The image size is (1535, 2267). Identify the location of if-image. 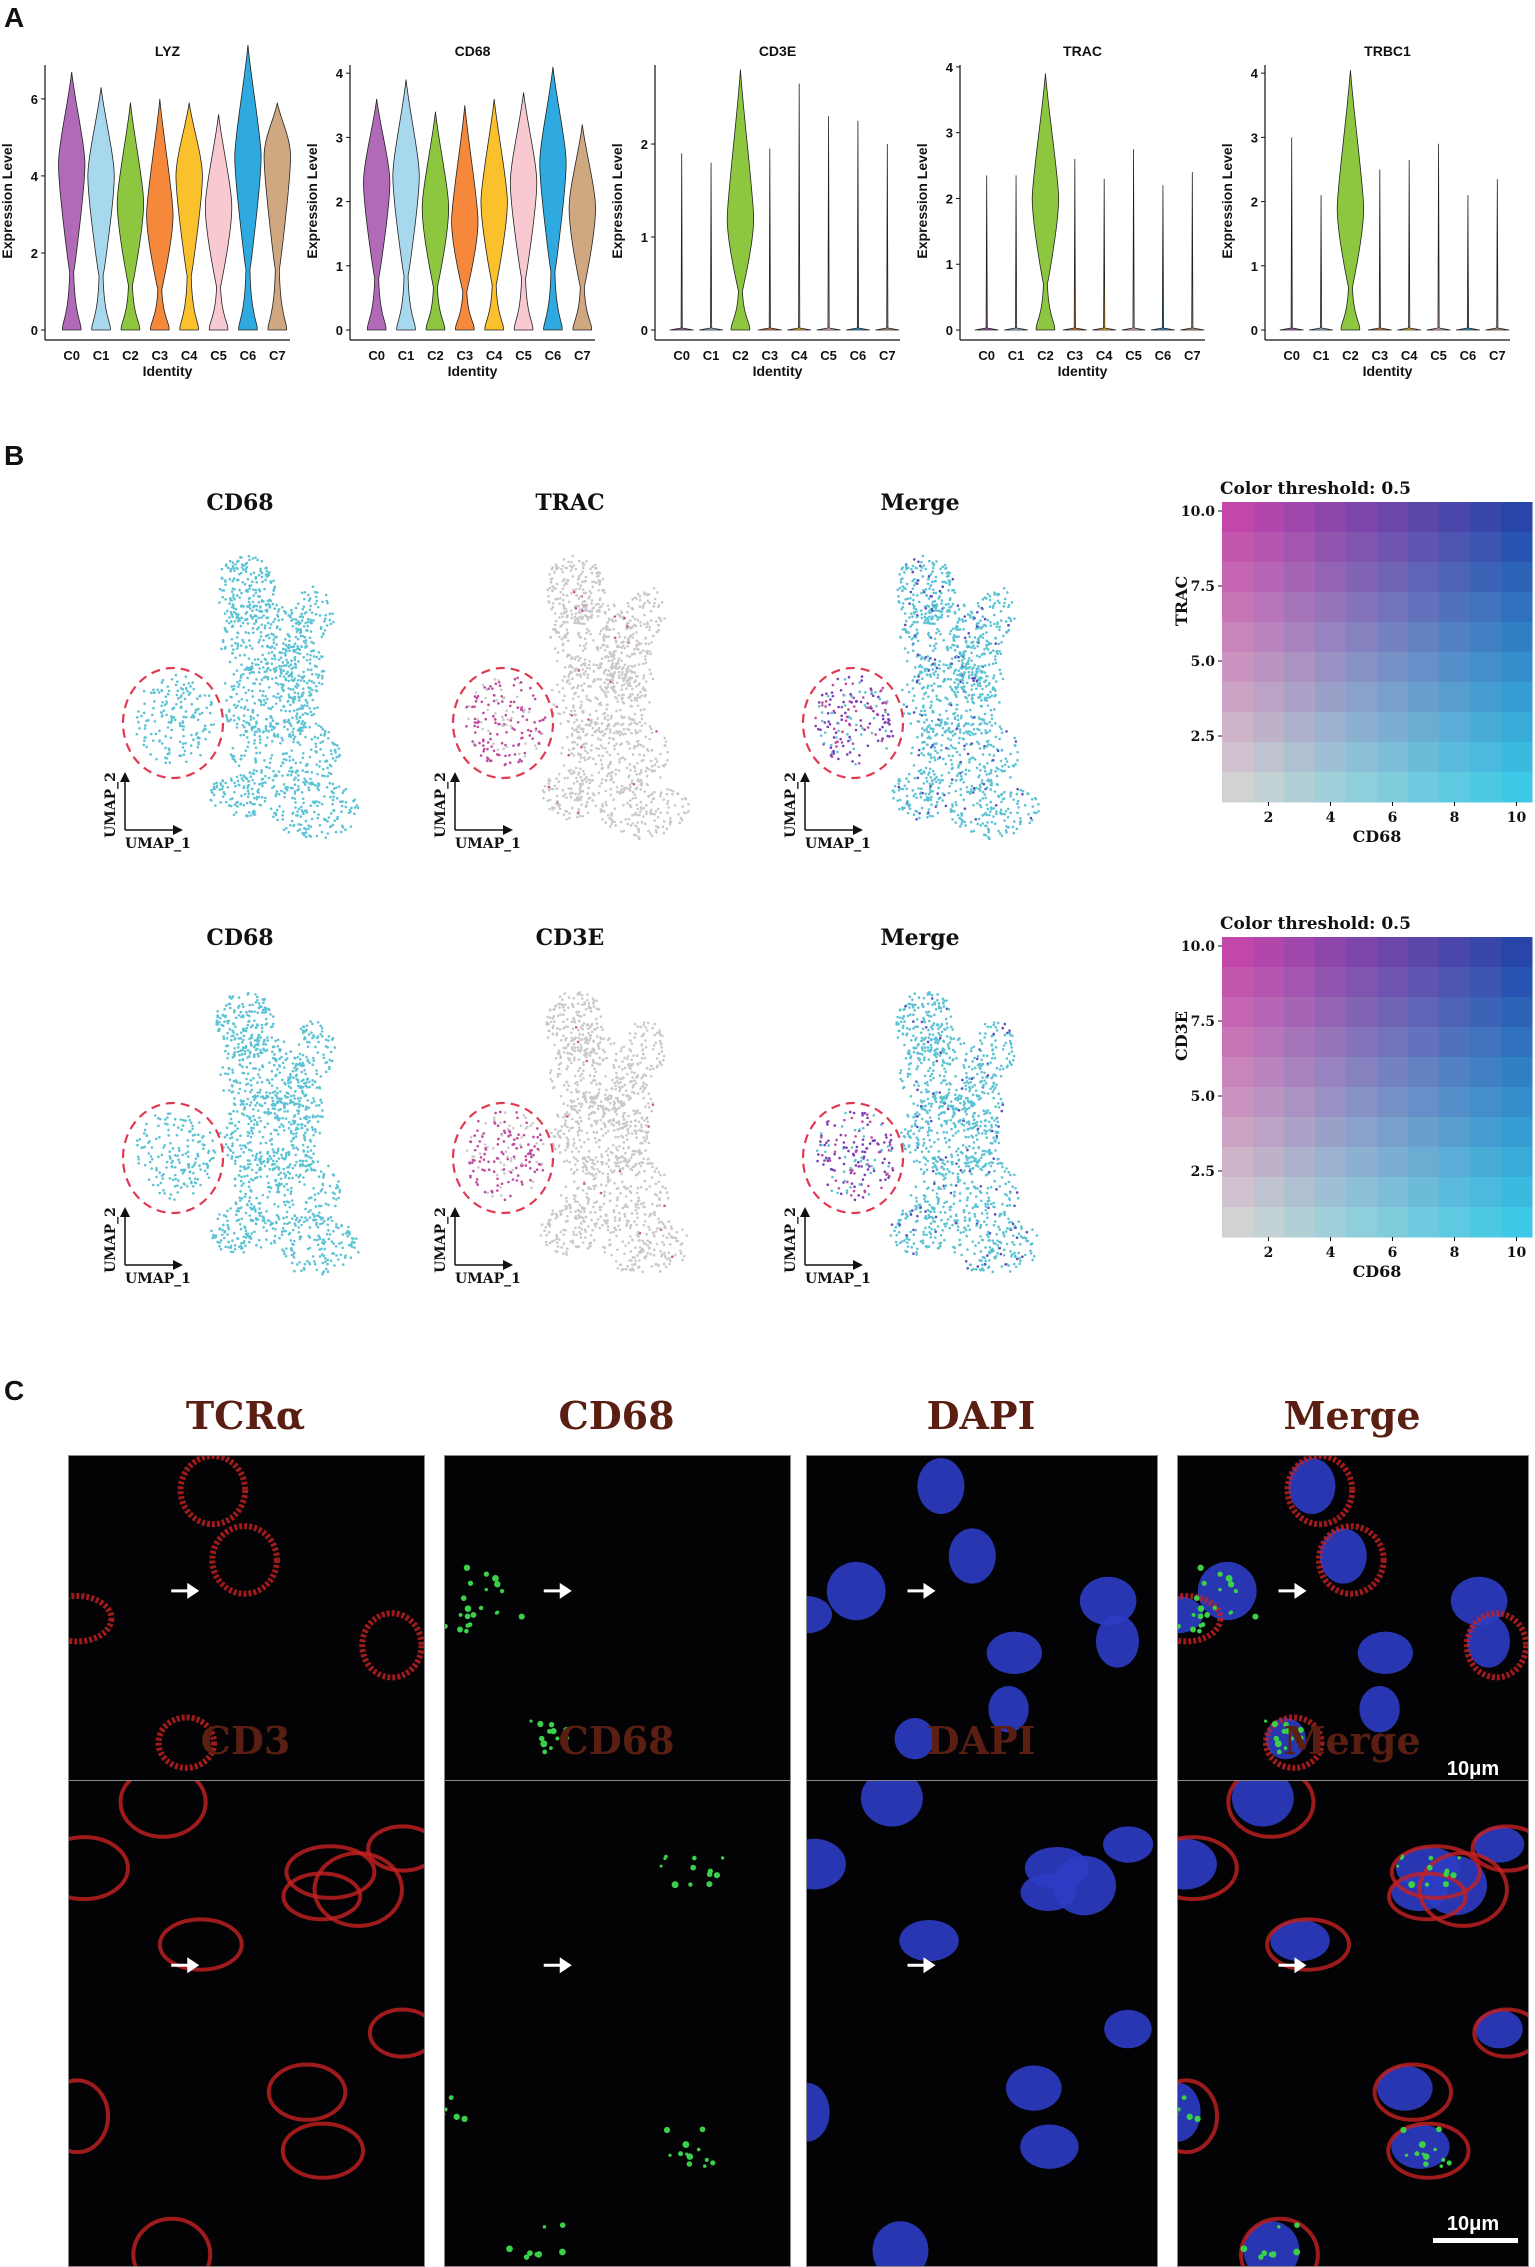
(982, 2023).